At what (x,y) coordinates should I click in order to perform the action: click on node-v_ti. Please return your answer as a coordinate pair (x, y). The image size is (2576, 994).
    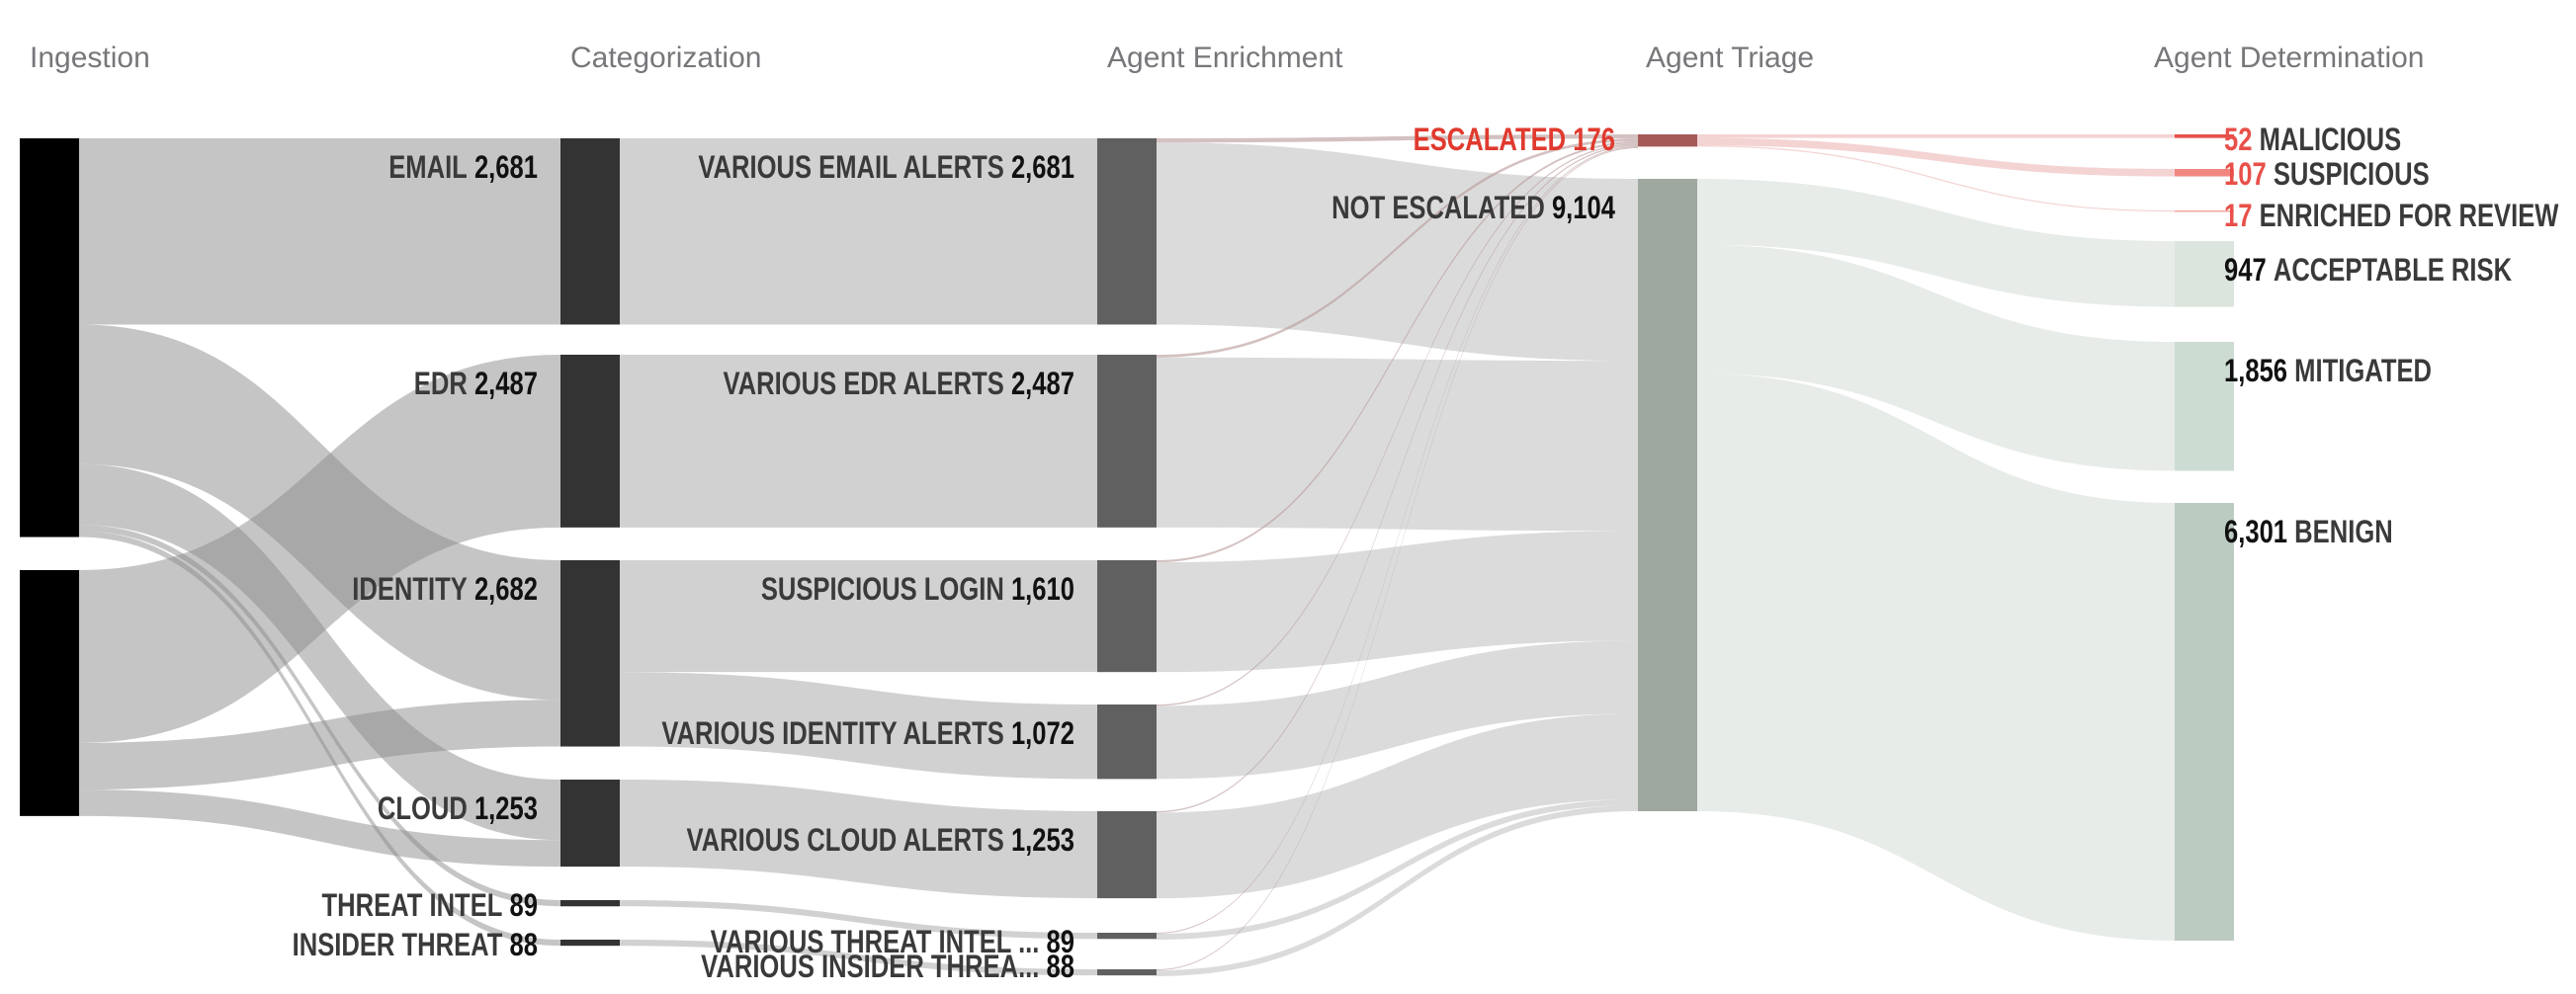
    Looking at the image, I should click on (1127, 937).